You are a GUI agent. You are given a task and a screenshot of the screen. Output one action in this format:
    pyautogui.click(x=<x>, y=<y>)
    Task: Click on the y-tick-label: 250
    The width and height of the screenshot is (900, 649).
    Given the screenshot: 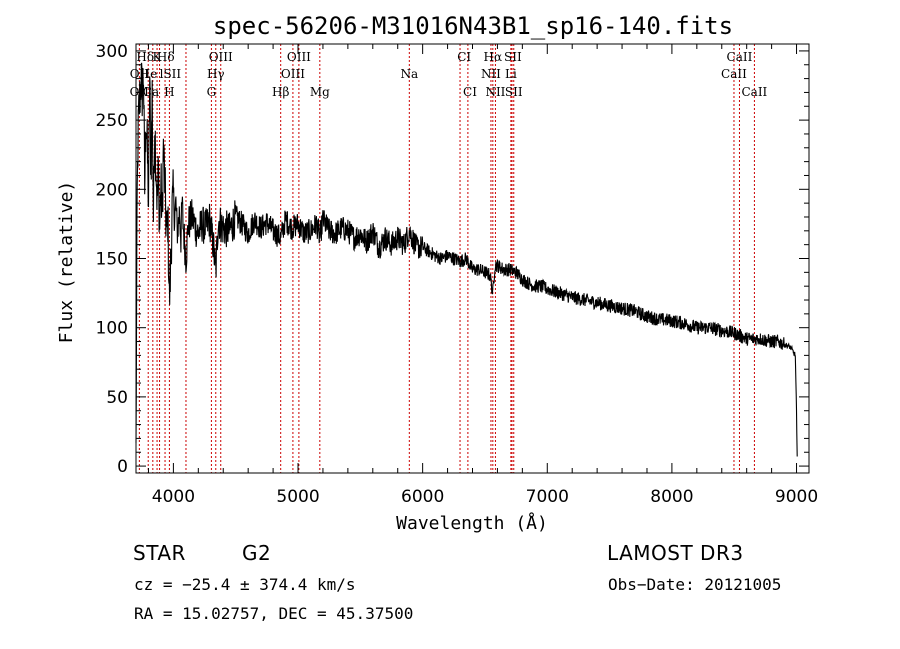 What is the action you would take?
    pyautogui.click(x=112, y=121)
    